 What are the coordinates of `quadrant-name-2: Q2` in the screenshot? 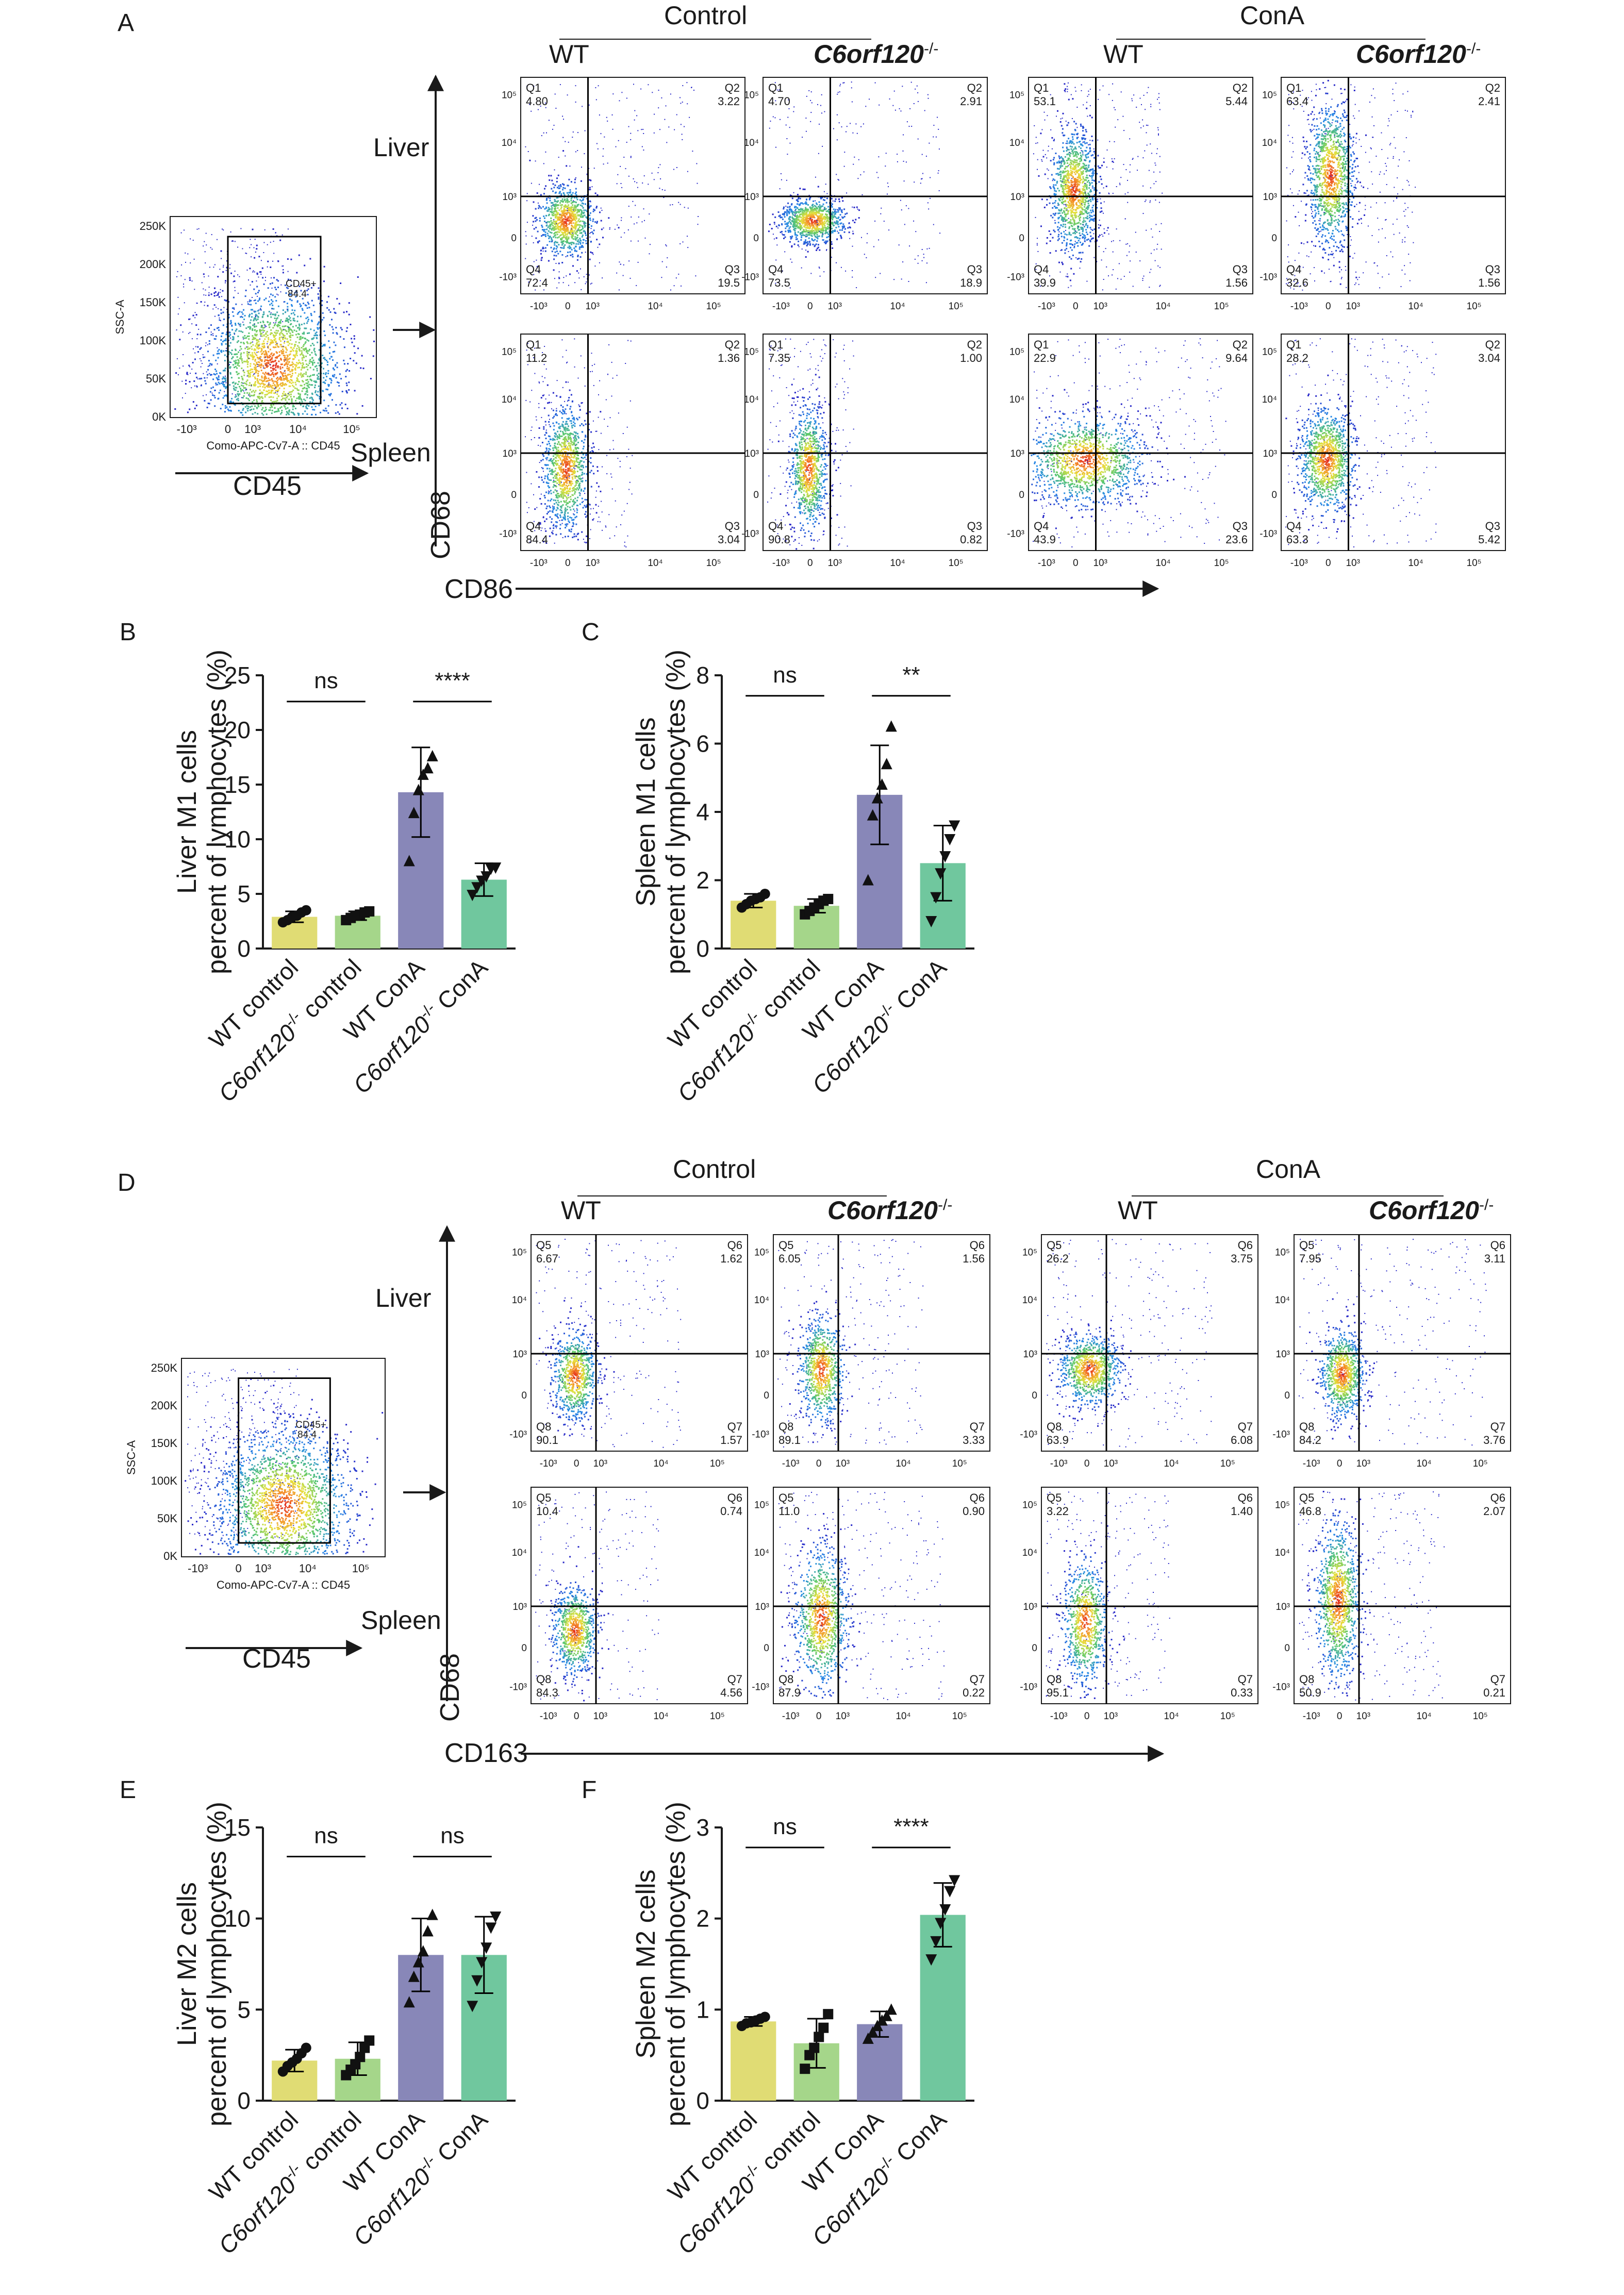 It's located at (974, 344).